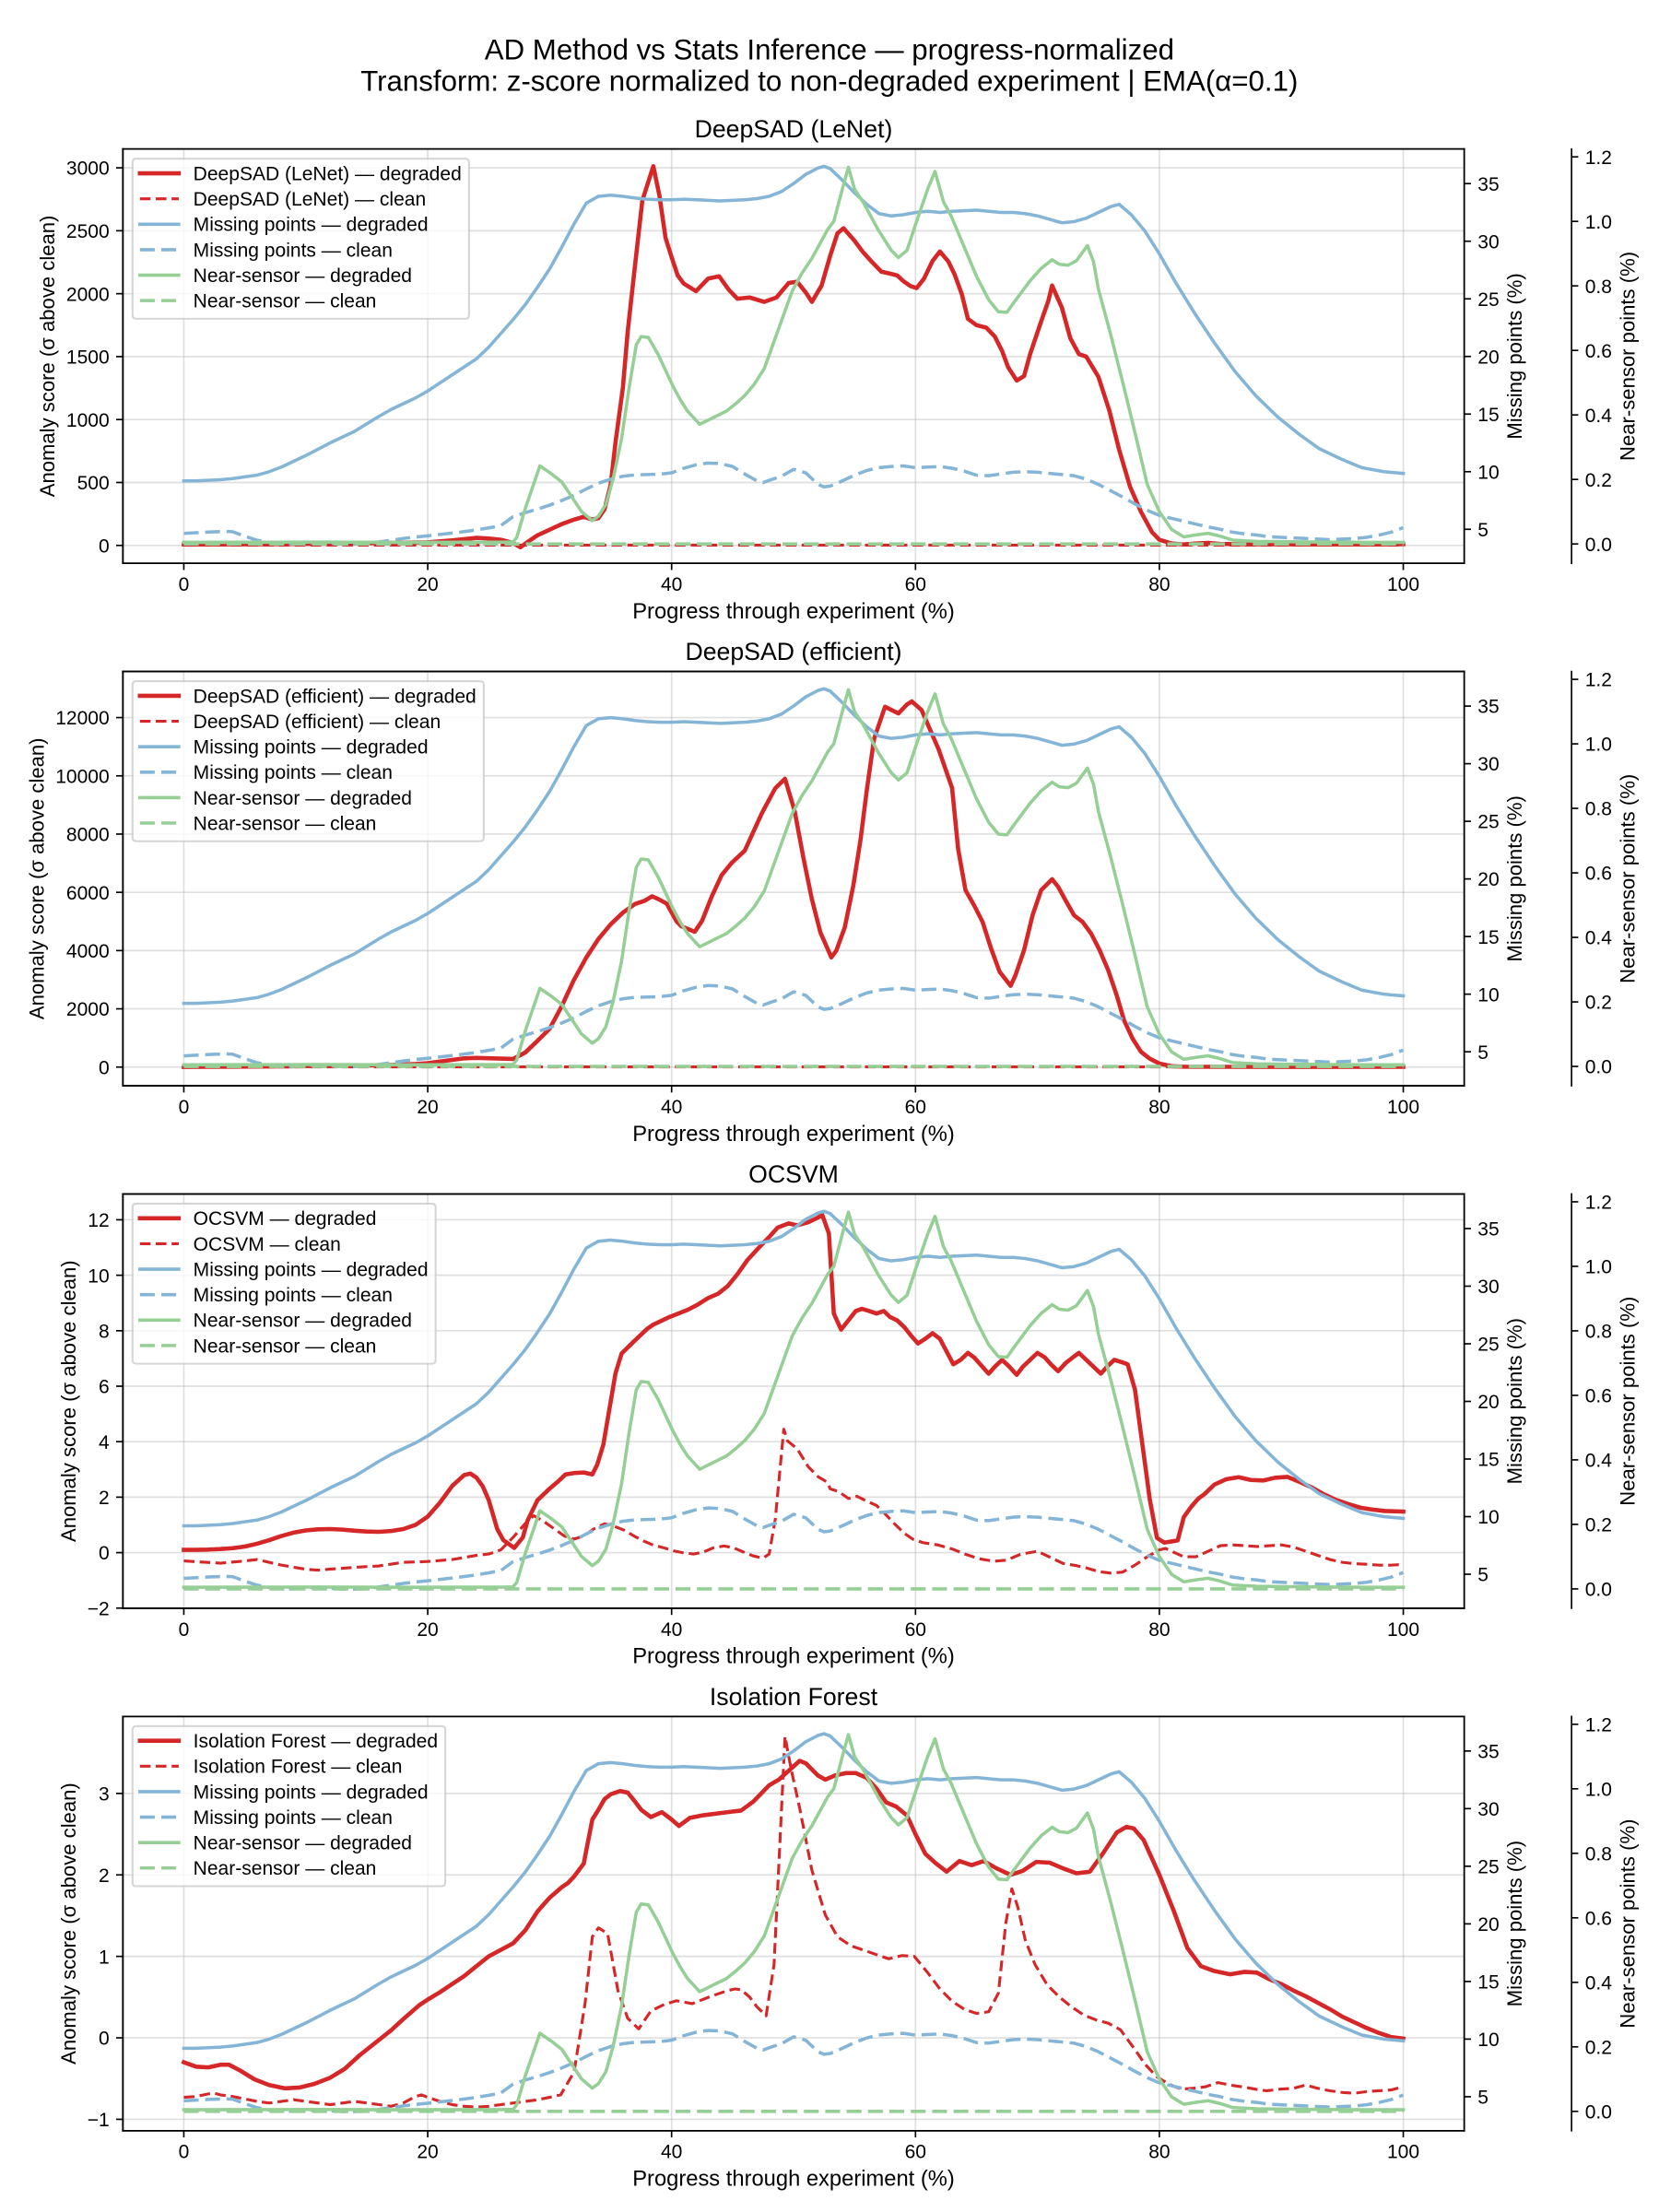 The image size is (1659, 2212). I want to click on svg-text: 12000, so click(82, 718).